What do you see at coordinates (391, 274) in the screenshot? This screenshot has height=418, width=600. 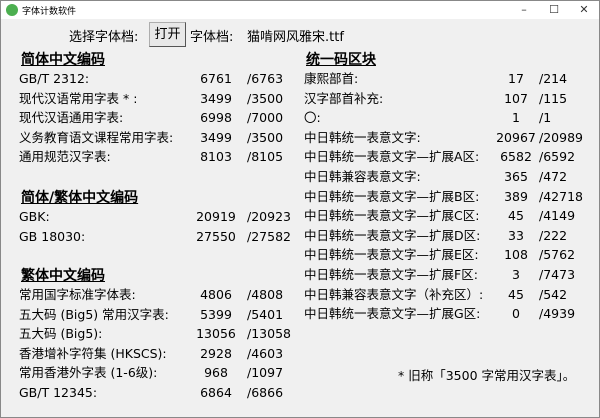 I see `row-label: 中日韩统一表意文字—扩展F区:` at bounding box center [391, 274].